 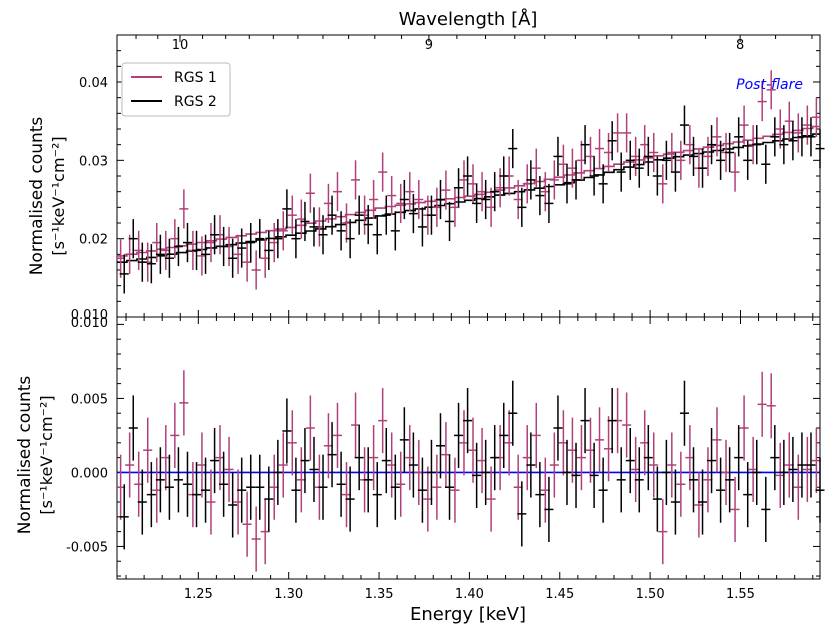 I want to click on x-tick-label: 1.35, so click(x=379, y=594).